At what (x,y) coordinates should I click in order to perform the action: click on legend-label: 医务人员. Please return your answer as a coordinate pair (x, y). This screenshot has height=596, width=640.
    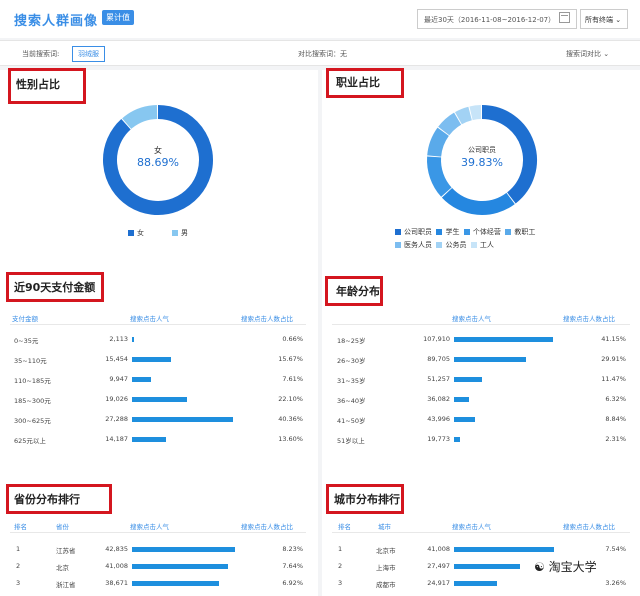
    Looking at the image, I should click on (418, 245).